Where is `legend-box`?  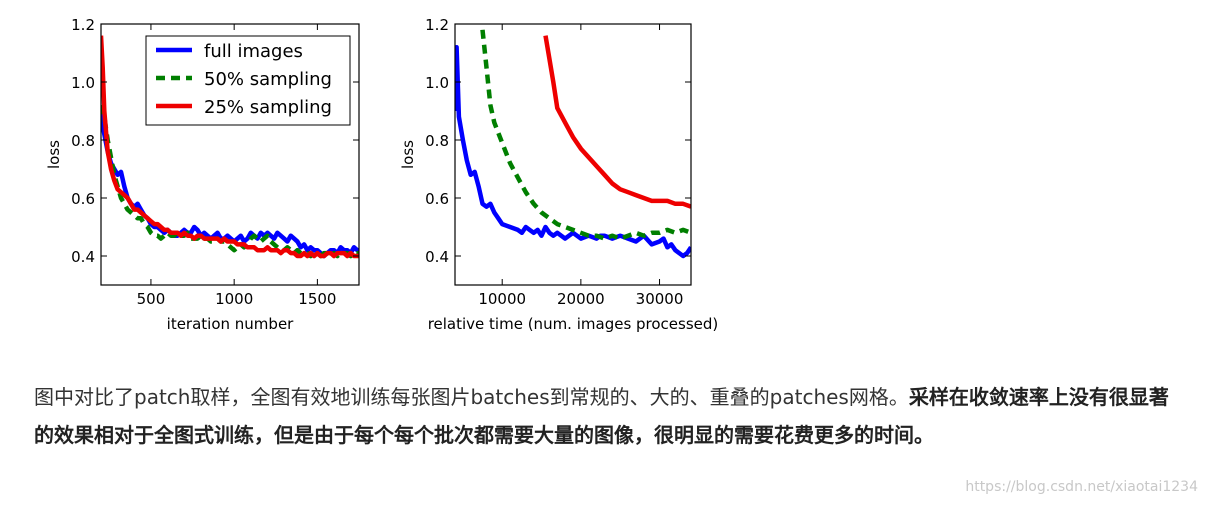
legend-box is located at coordinates (248, 80).